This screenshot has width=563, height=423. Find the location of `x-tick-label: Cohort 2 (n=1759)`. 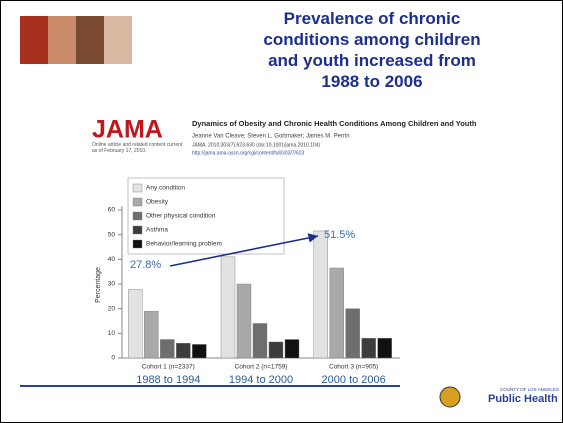

x-tick-label: Cohort 2 (n=1759) is located at coordinates (261, 367).